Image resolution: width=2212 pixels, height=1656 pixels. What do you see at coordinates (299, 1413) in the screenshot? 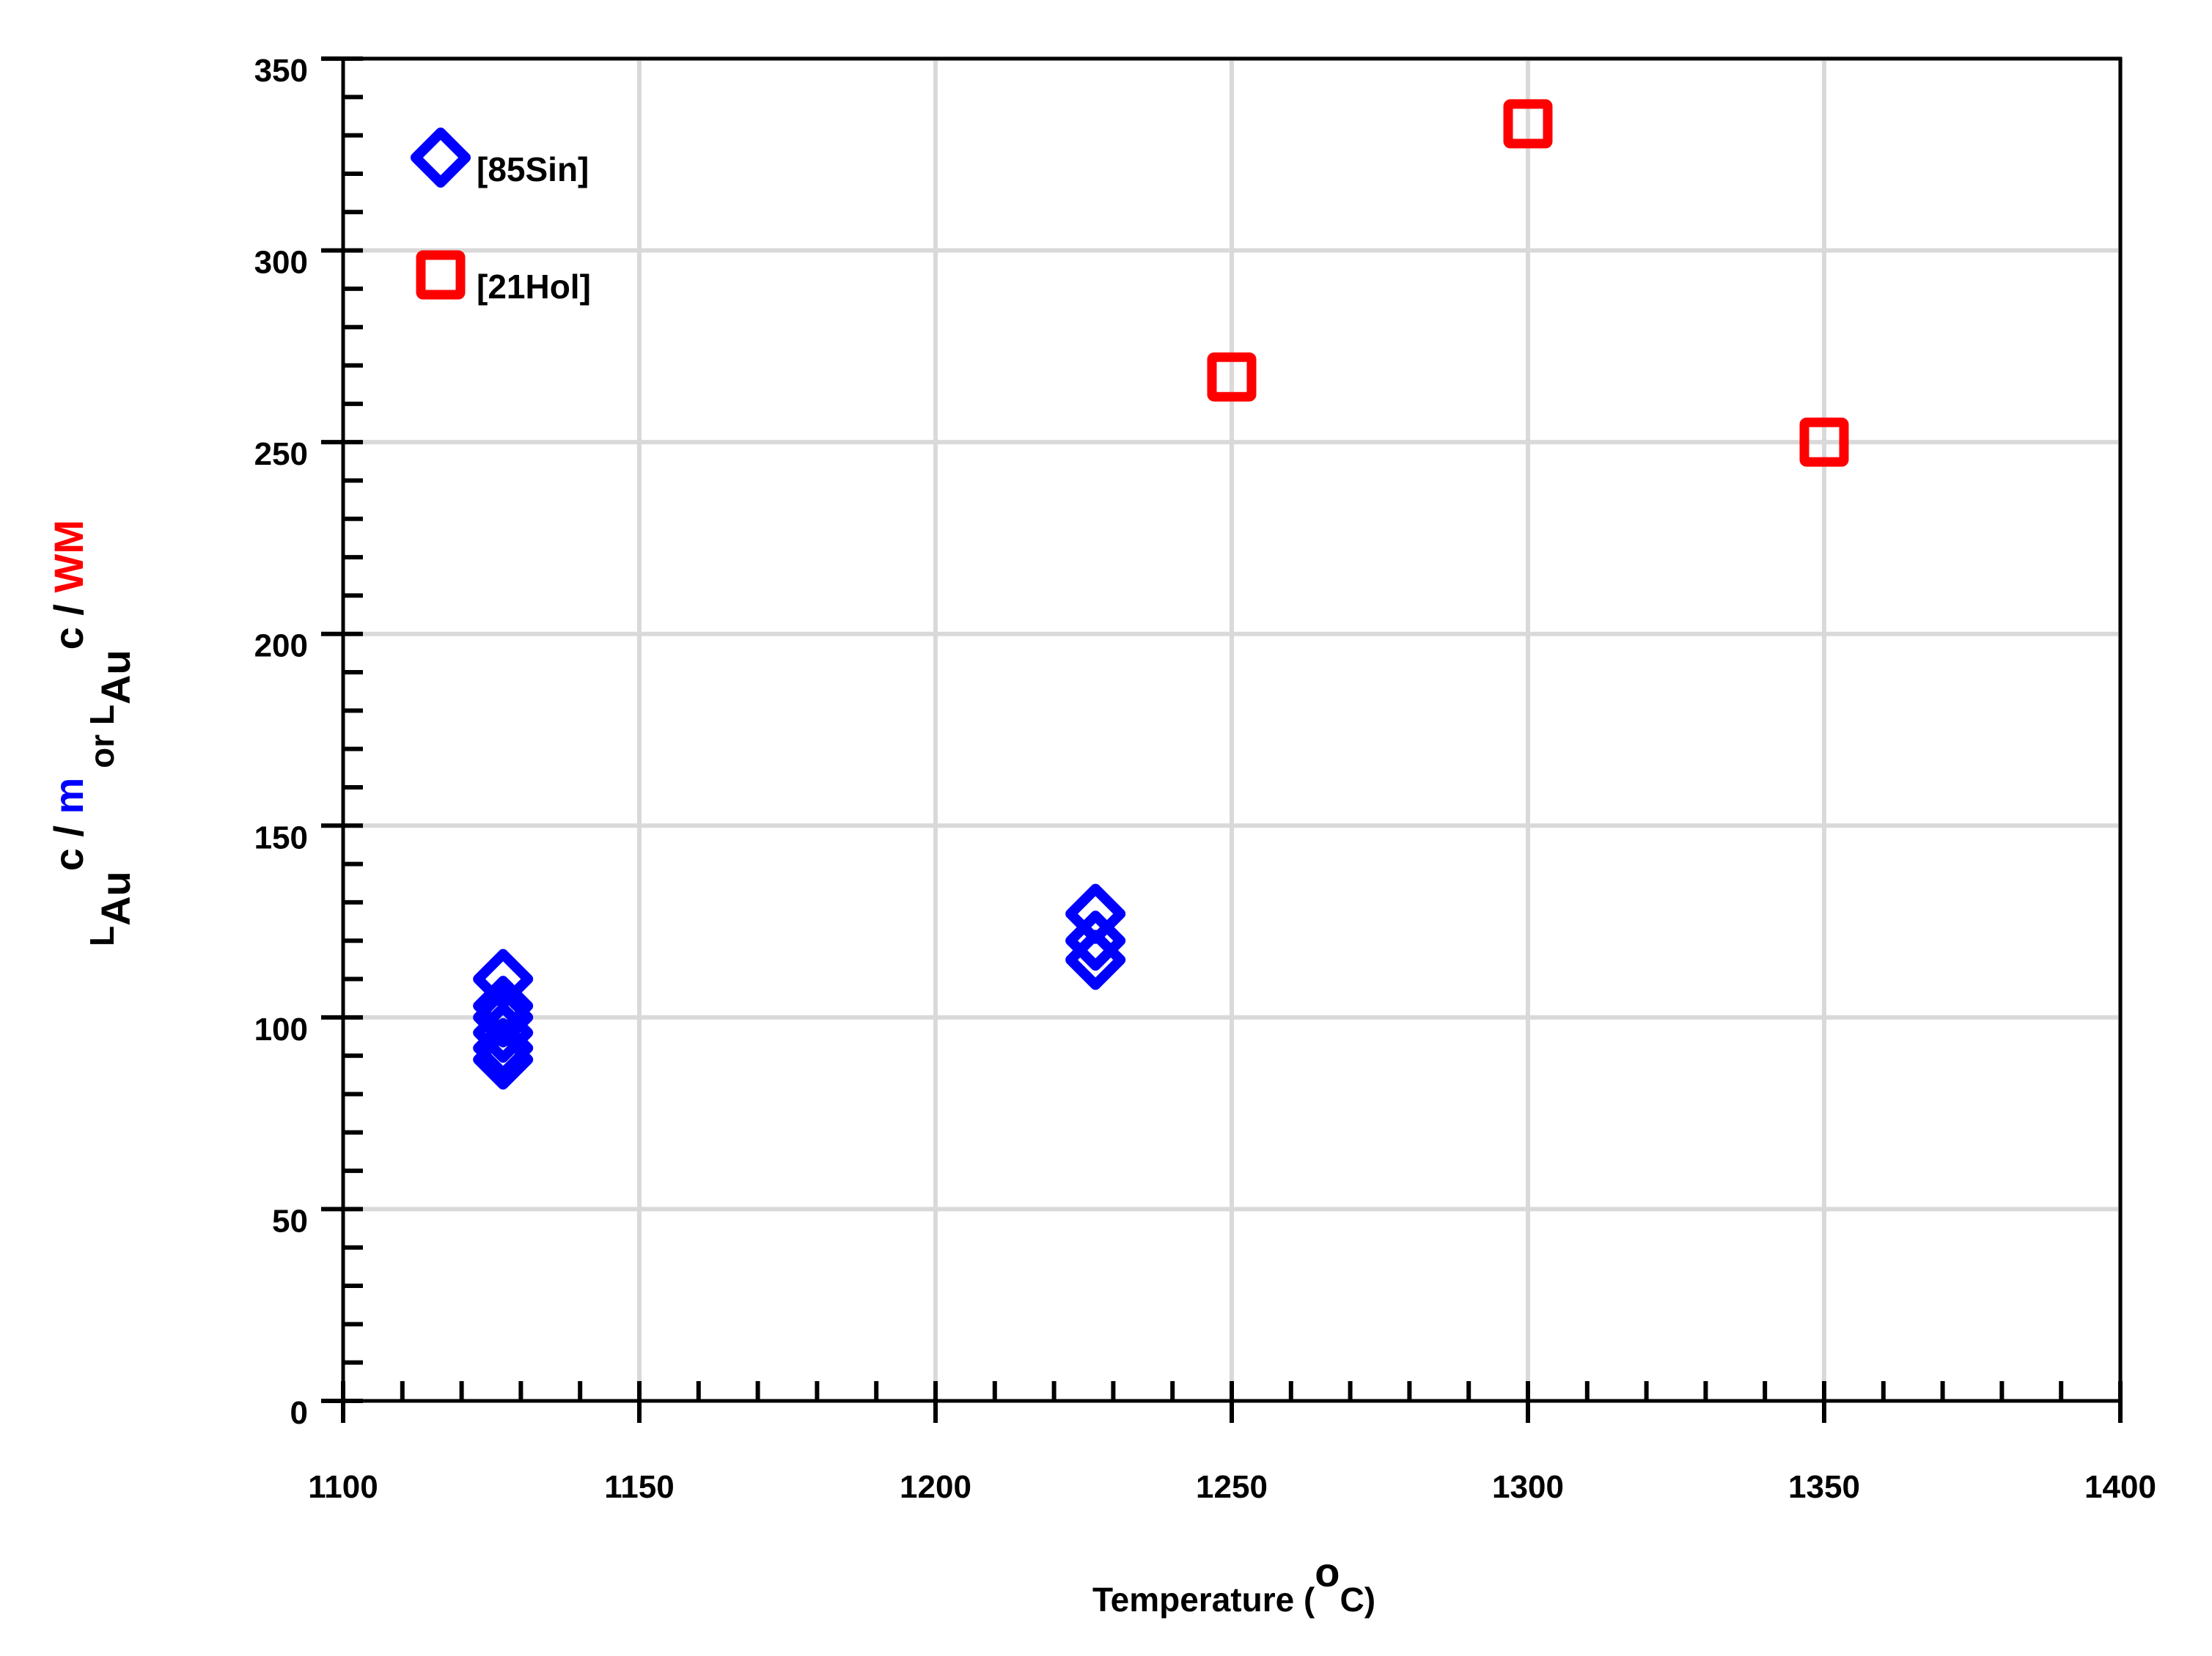
I see `y-tick-label: 0` at bounding box center [299, 1413].